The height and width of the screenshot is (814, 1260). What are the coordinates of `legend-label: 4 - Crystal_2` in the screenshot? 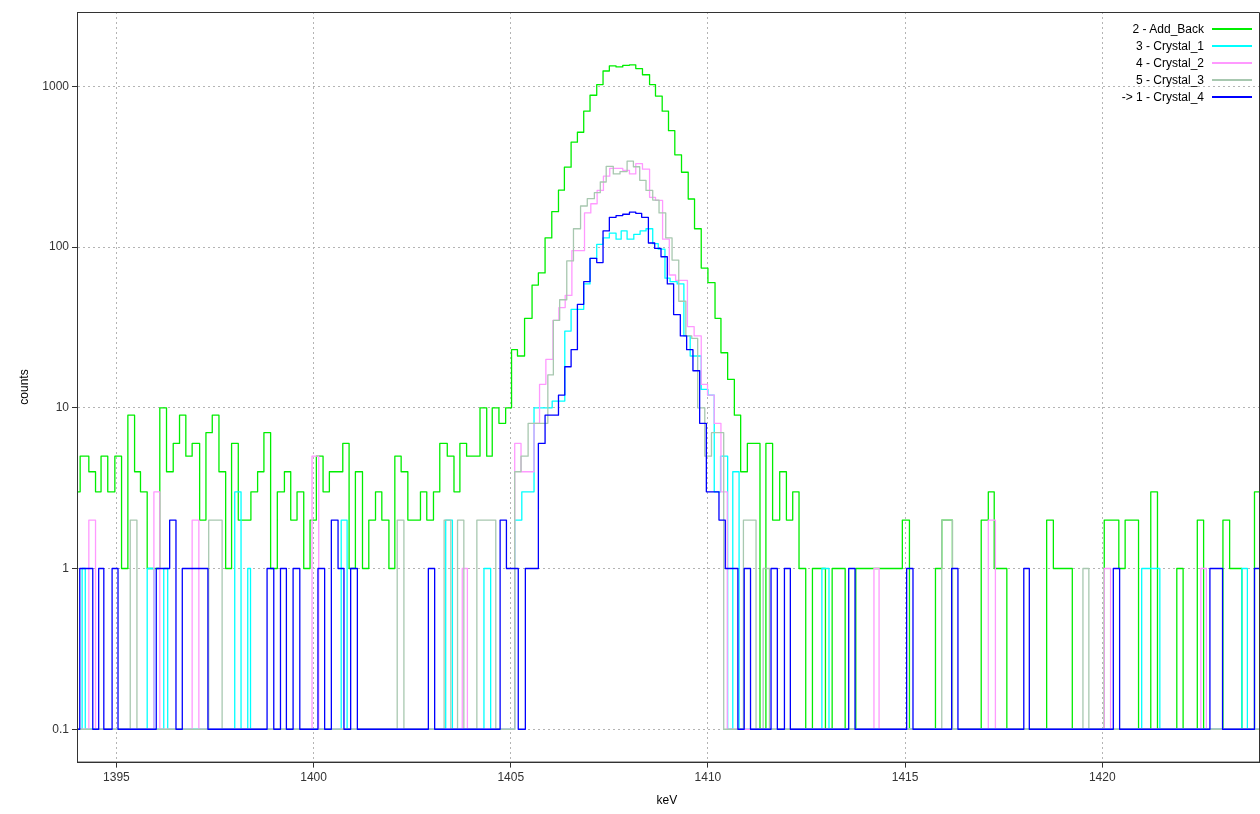 It's located at (1169, 62).